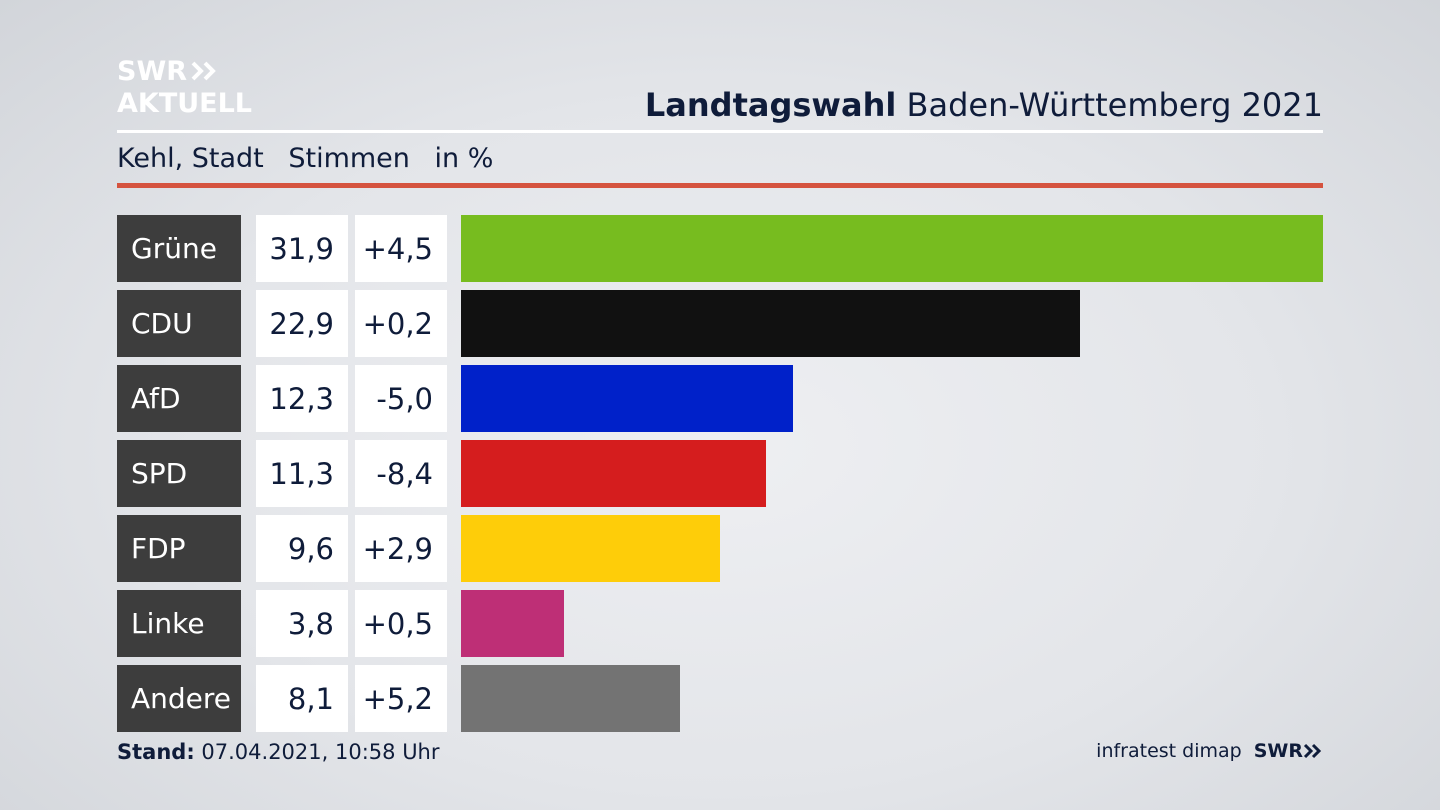  What do you see at coordinates (320, 752) in the screenshot?
I see `stand-value: 07.04.2021, 10:58 Uhr` at bounding box center [320, 752].